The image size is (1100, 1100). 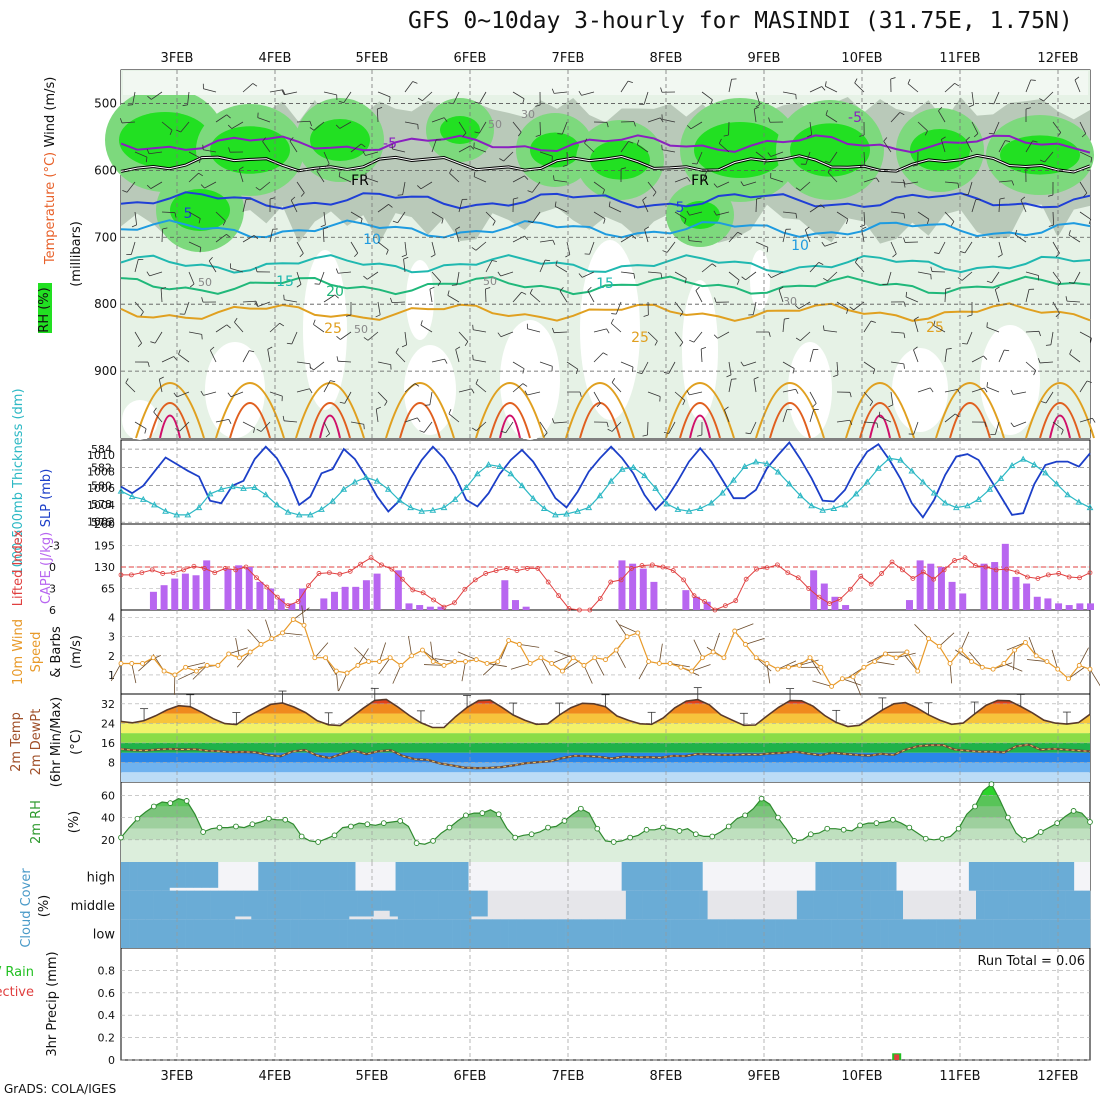 I want to click on x-tick-label-top: 7FEB, so click(x=568, y=58).